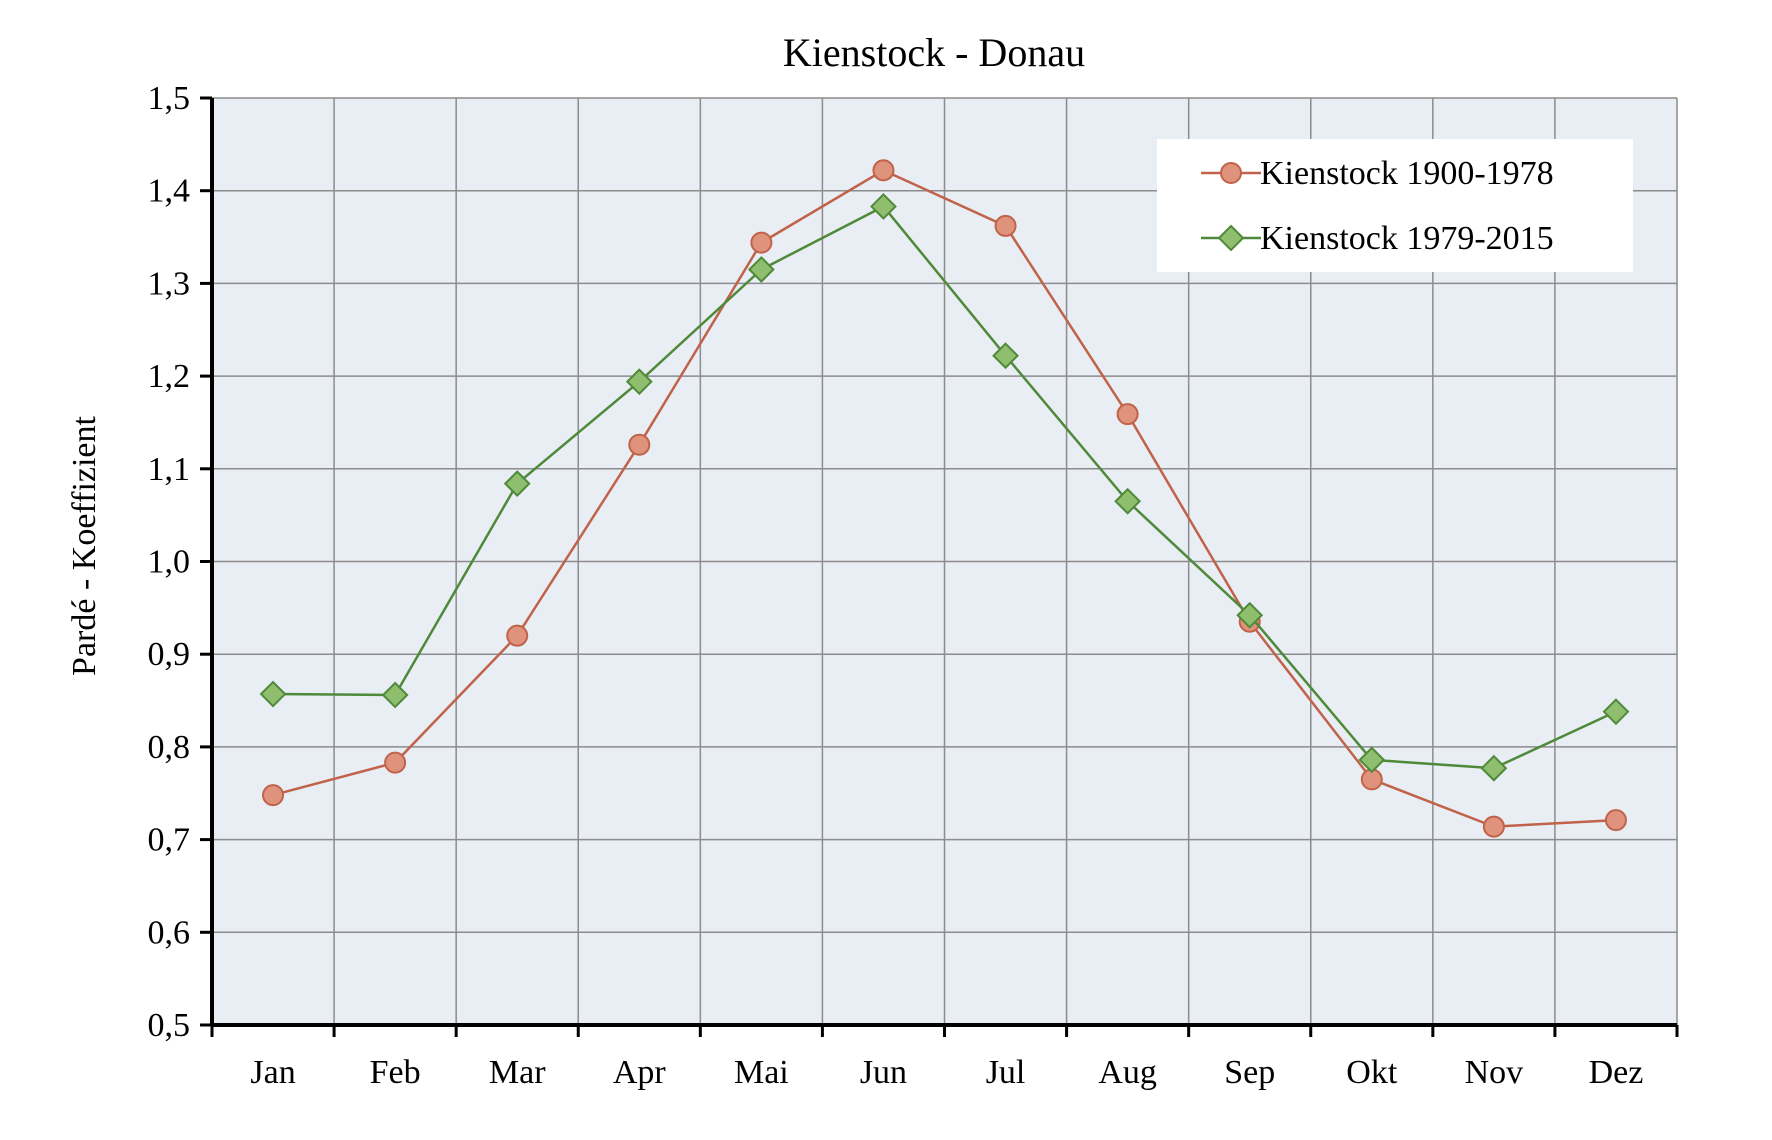 This screenshot has width=1772, height=1140. I want to click on x-tick-label: Jun, so click(883, 1072).